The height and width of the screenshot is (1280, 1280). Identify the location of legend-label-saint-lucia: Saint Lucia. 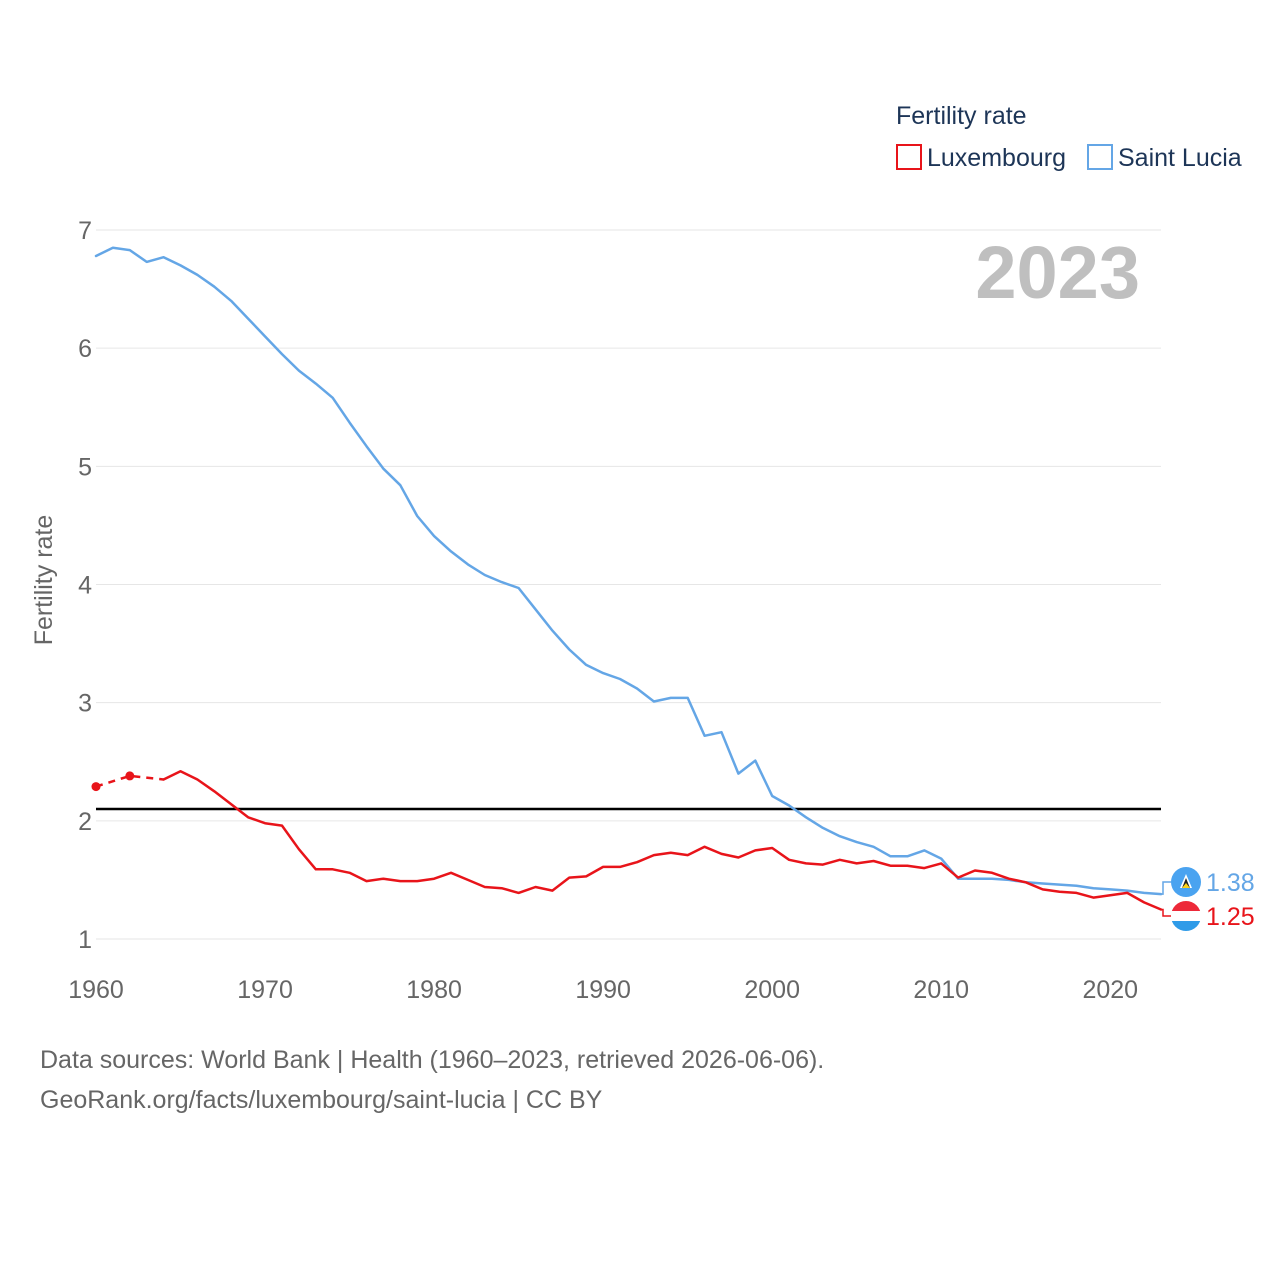
(1180, 158).